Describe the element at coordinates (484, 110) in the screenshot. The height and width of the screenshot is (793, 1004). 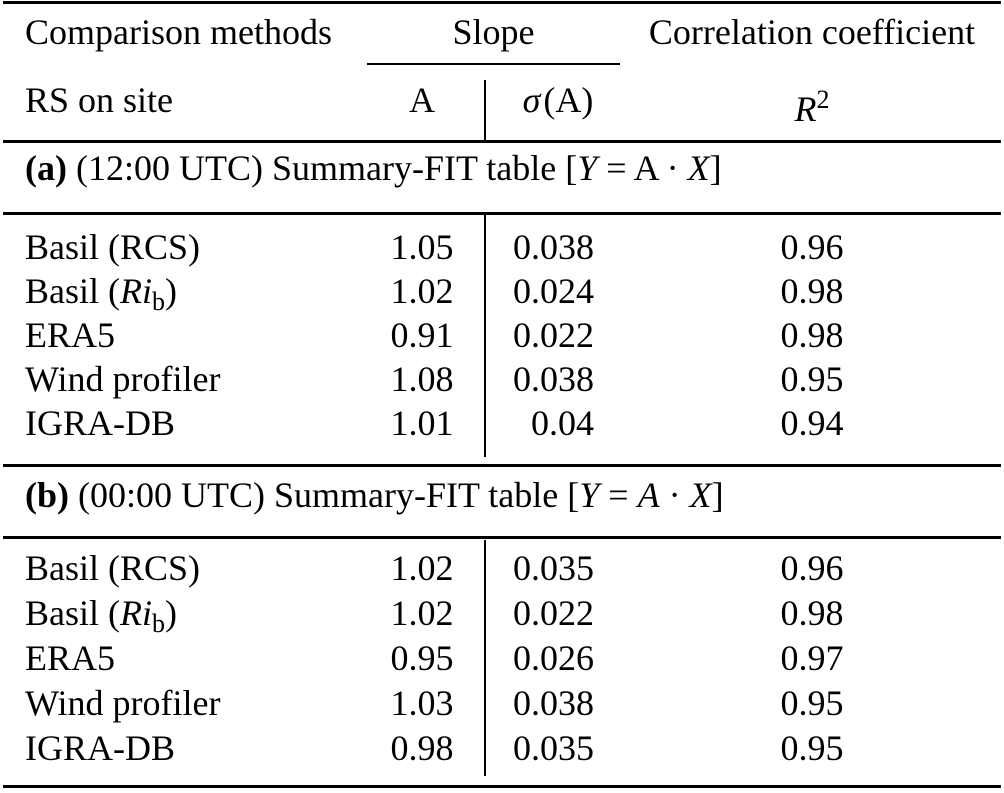
I see `column-divider-header` at that location.